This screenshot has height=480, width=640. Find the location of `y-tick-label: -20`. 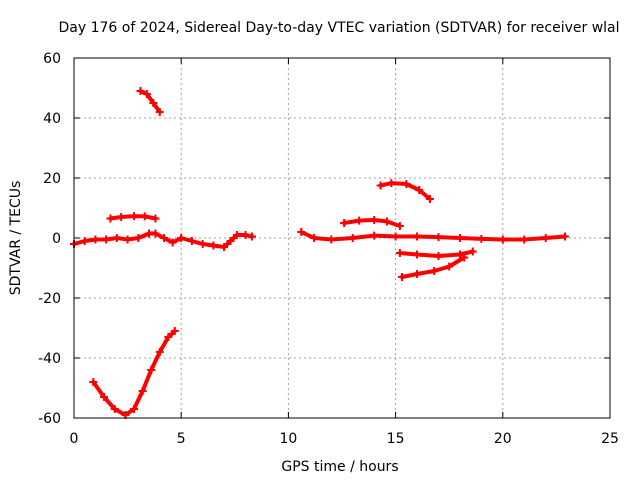

y-tick-label: -20 is located at coordinates (49, 299).